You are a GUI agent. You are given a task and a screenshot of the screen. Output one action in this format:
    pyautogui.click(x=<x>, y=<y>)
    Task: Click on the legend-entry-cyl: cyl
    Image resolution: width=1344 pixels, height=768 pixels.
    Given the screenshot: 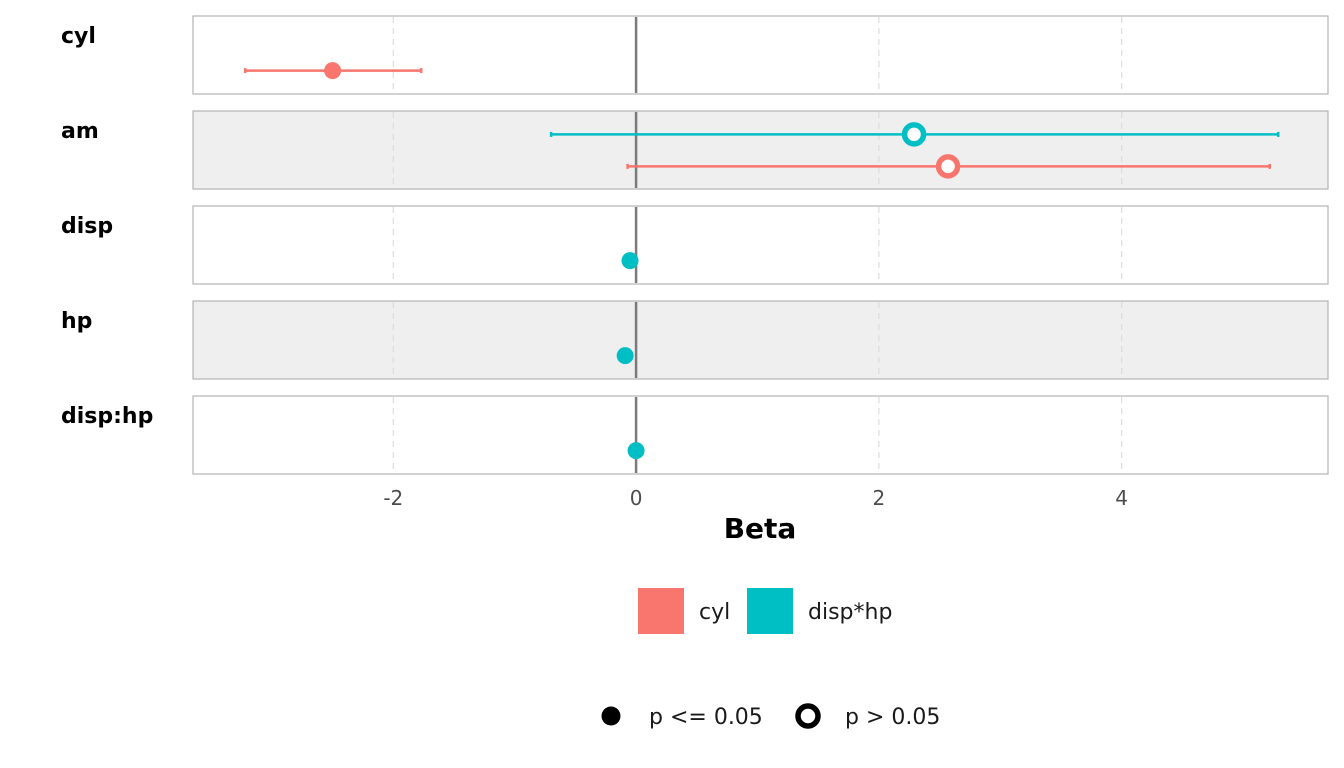 What is the action you would take?
    pyautogui.click(x=684, y=611)
    